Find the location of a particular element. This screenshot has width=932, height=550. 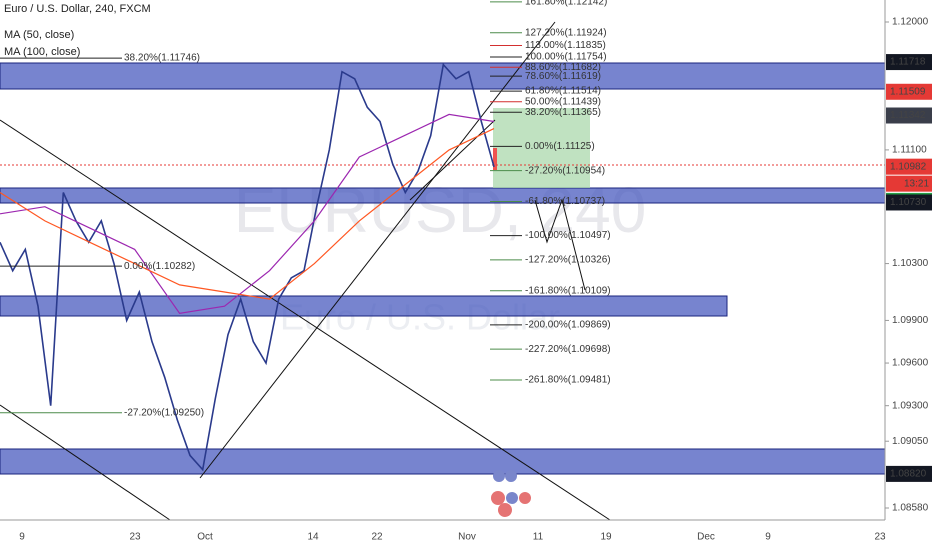

fib-label: 50.00%(1.11439) is located at coordinates (563, 101).